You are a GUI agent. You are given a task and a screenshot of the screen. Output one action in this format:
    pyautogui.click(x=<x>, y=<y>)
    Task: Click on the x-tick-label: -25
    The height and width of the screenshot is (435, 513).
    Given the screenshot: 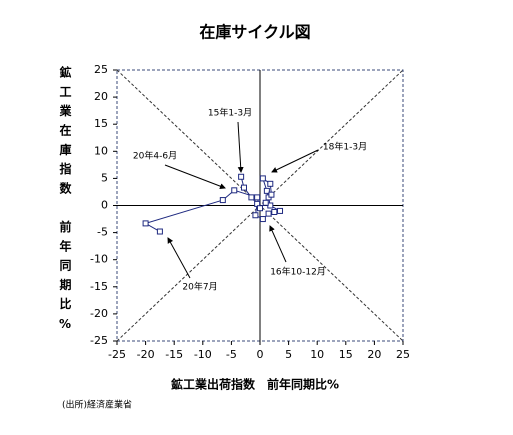 What is the action you would take?
    pyautogui.click(x=117, y=354)
    